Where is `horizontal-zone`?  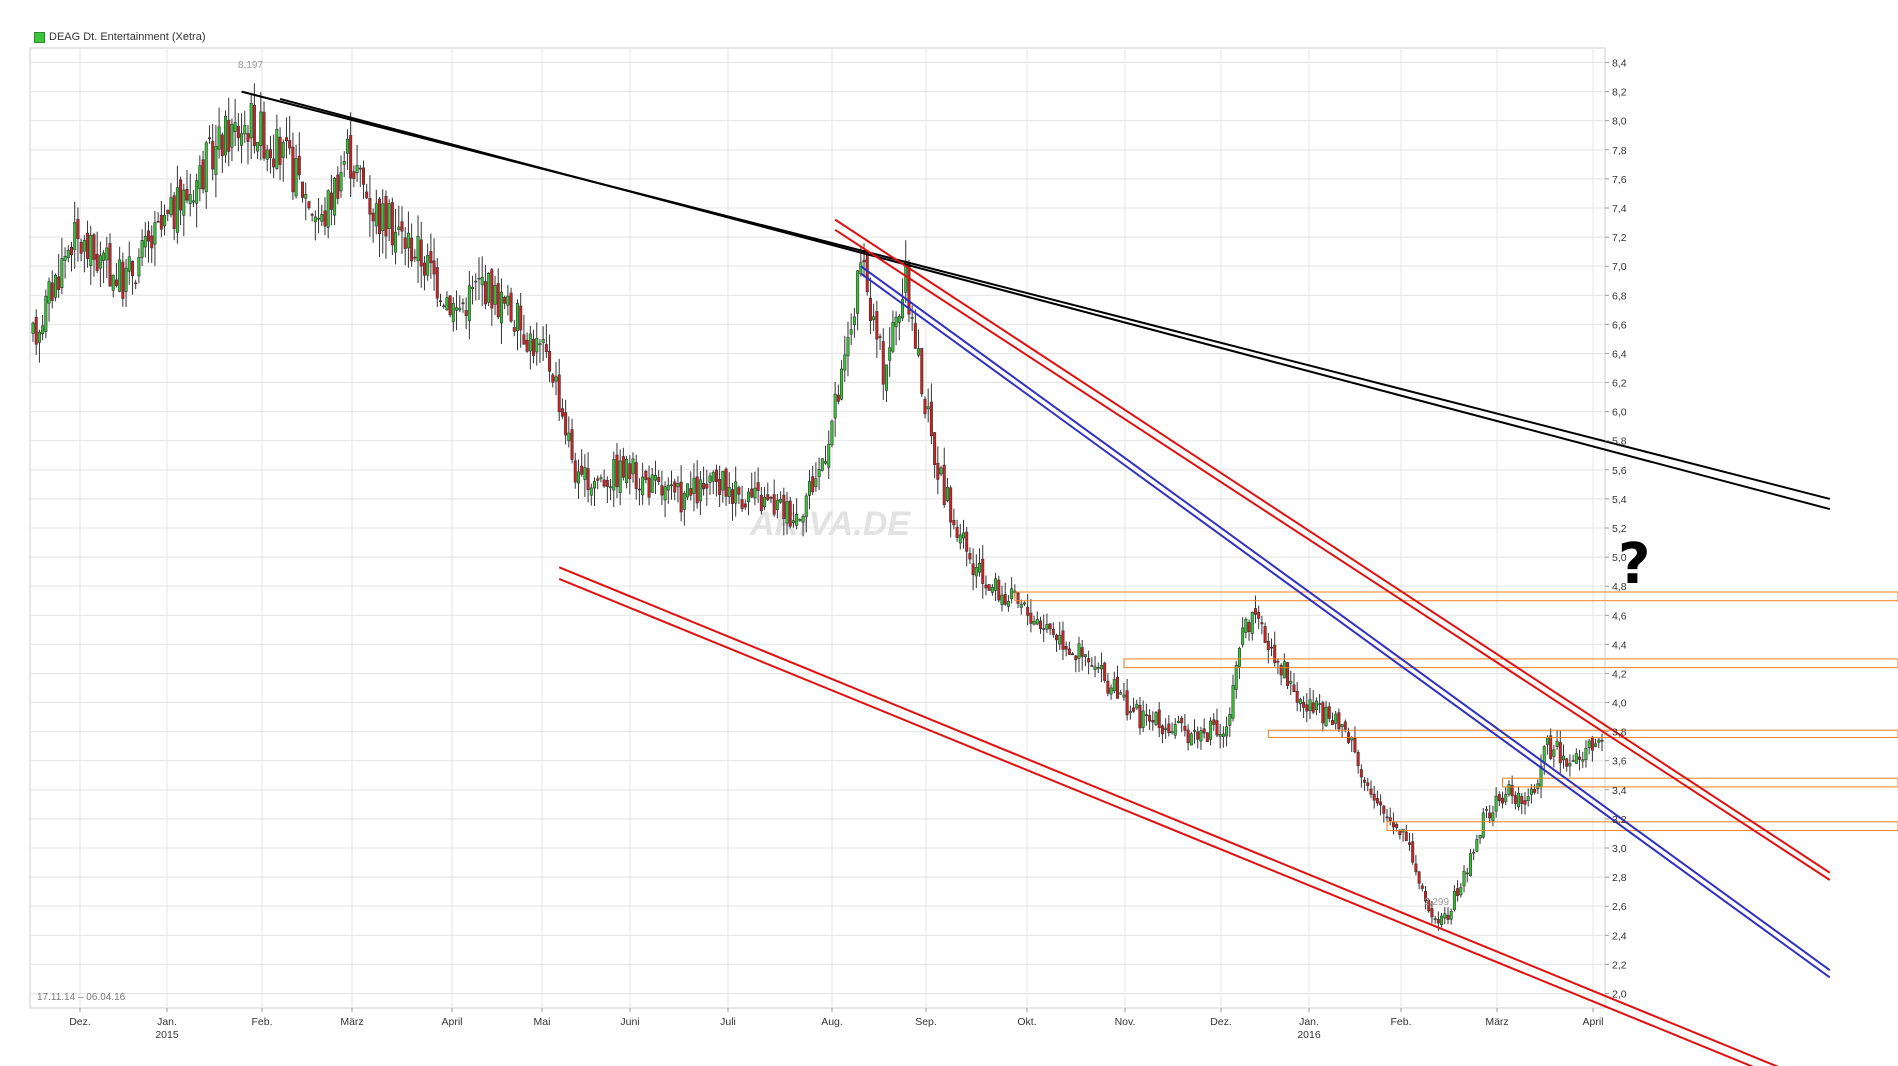 horizontal-zone is located at coordinates (1456, 596).